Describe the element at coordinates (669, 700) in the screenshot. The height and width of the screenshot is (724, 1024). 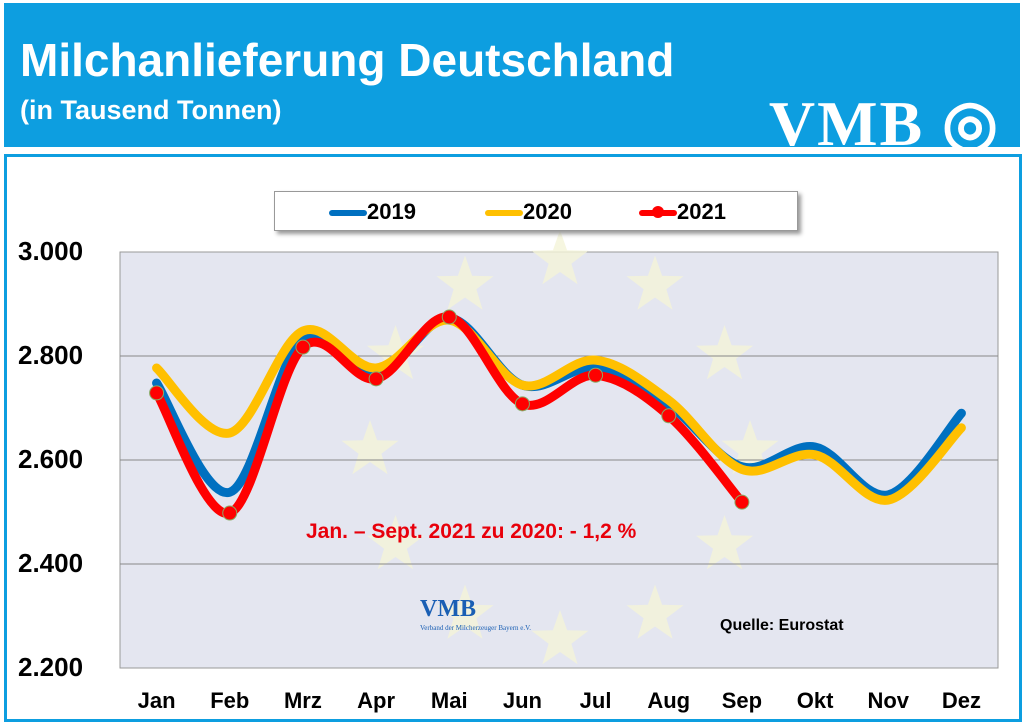
I see `x-tick-label: Aug` at that location.